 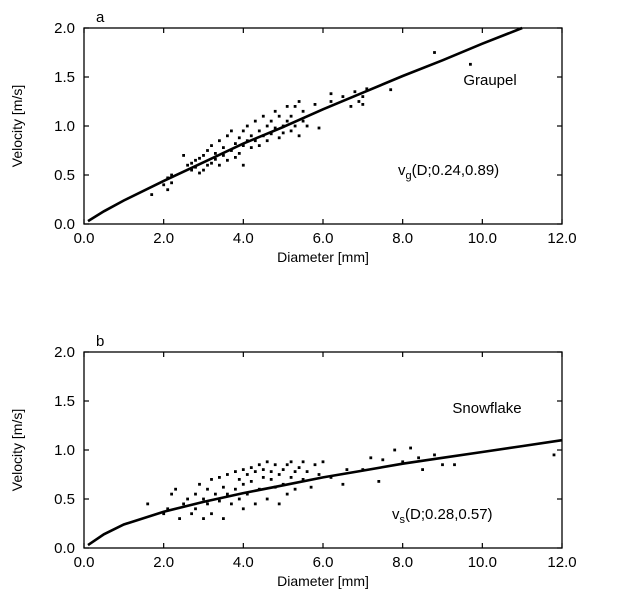 What do you see at coordinates (403, 520) in the screenshot?
I see `fit-label-sub: s` at bounding box center [403, 520].